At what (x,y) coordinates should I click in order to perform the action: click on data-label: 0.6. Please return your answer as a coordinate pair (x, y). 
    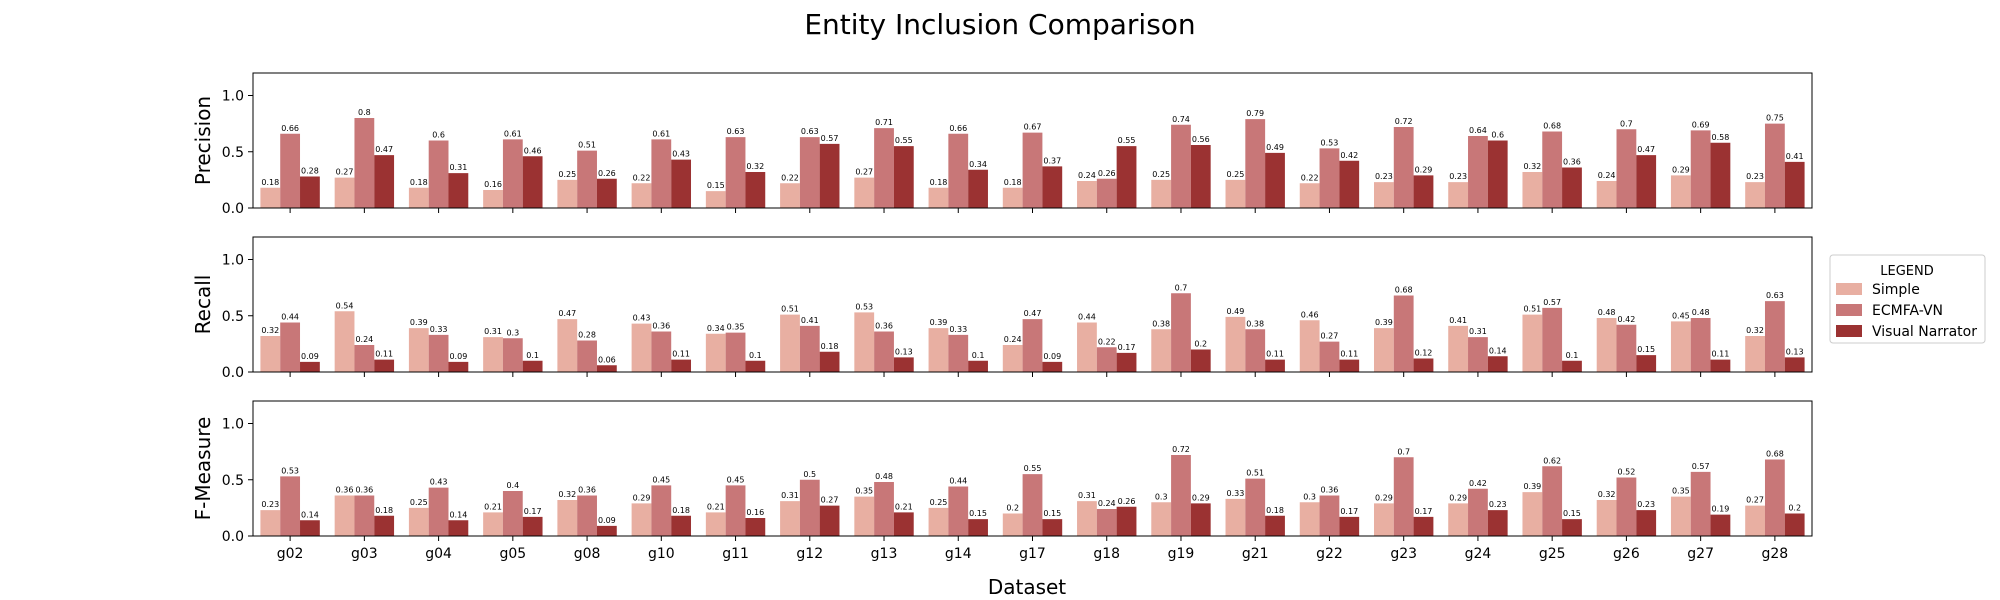
    Looking at the image, I should click on (1497, 135).